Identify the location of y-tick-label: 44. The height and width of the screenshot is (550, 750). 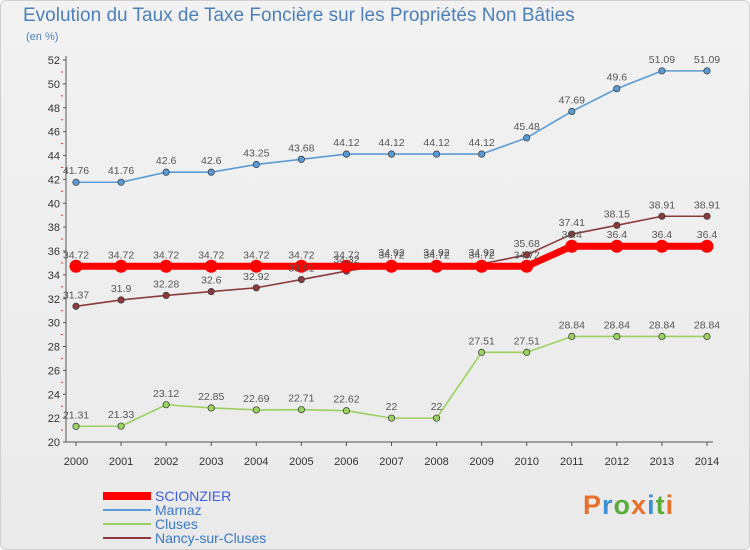
(54, 157).